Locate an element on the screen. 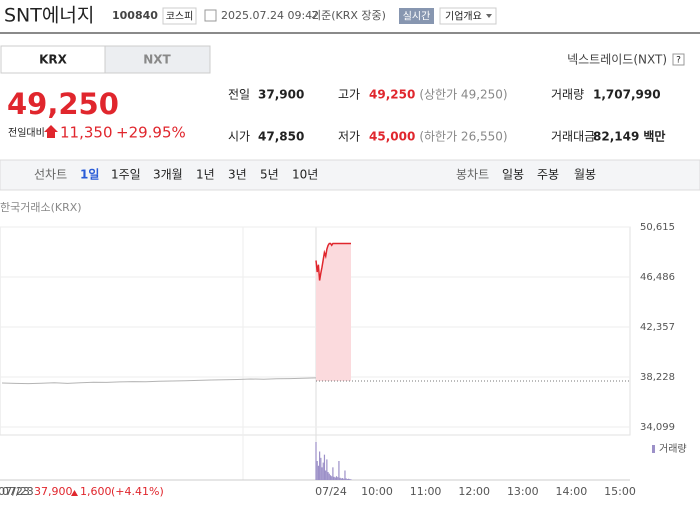  header-rule is located at coordinates (350, 33).